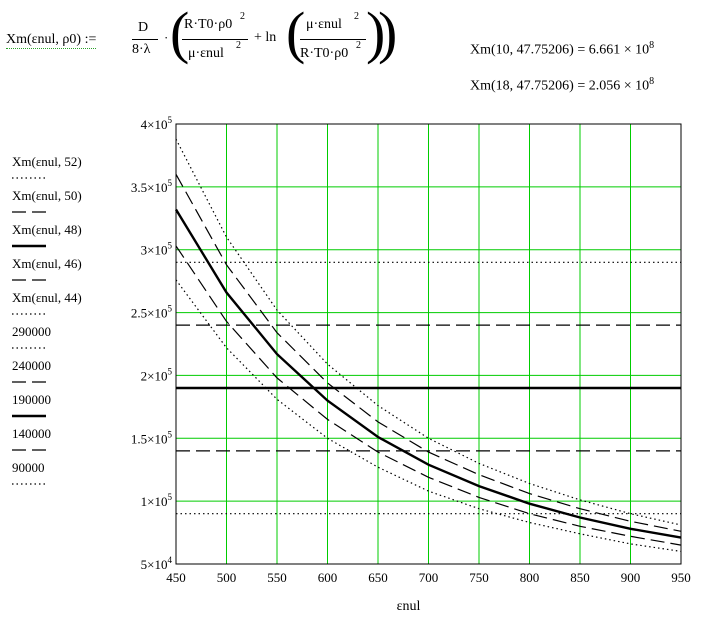 This screenshot has height=622, width=713. Describe the element at coordinates (157, 374) in the screenshot. I see `y-tick-label: 2×10⁵` at that location.